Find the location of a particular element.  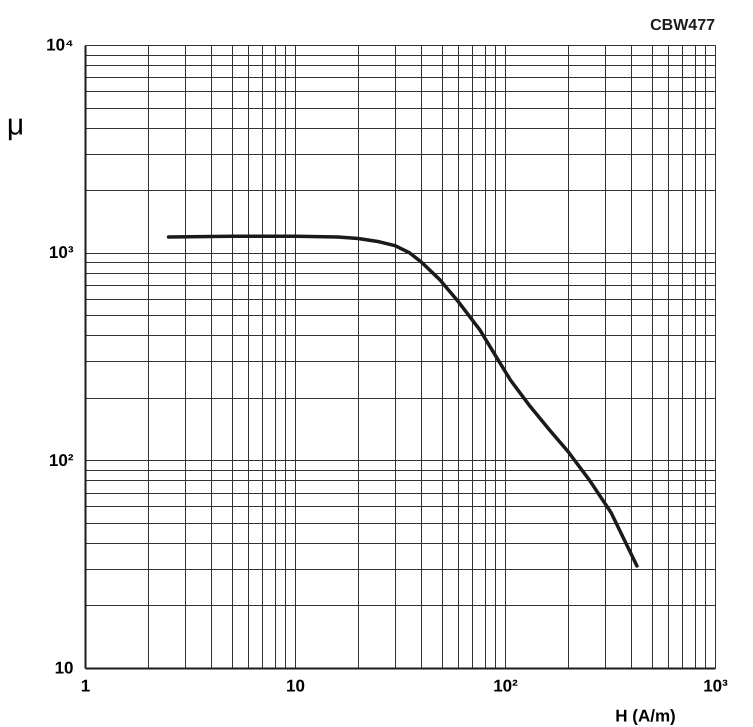

text: CBW477 is located at coordinates (683, 25).